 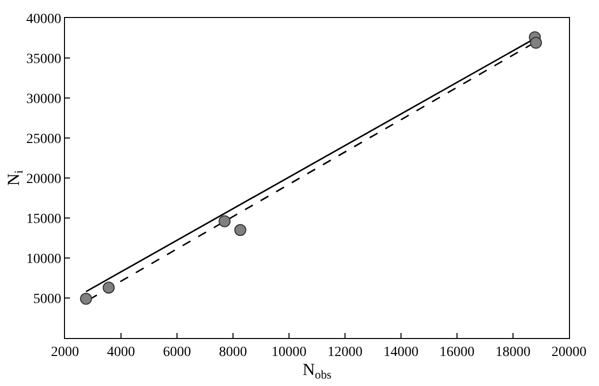 I want to click on x-tick-label: 12000, so click(x=345, y=352).